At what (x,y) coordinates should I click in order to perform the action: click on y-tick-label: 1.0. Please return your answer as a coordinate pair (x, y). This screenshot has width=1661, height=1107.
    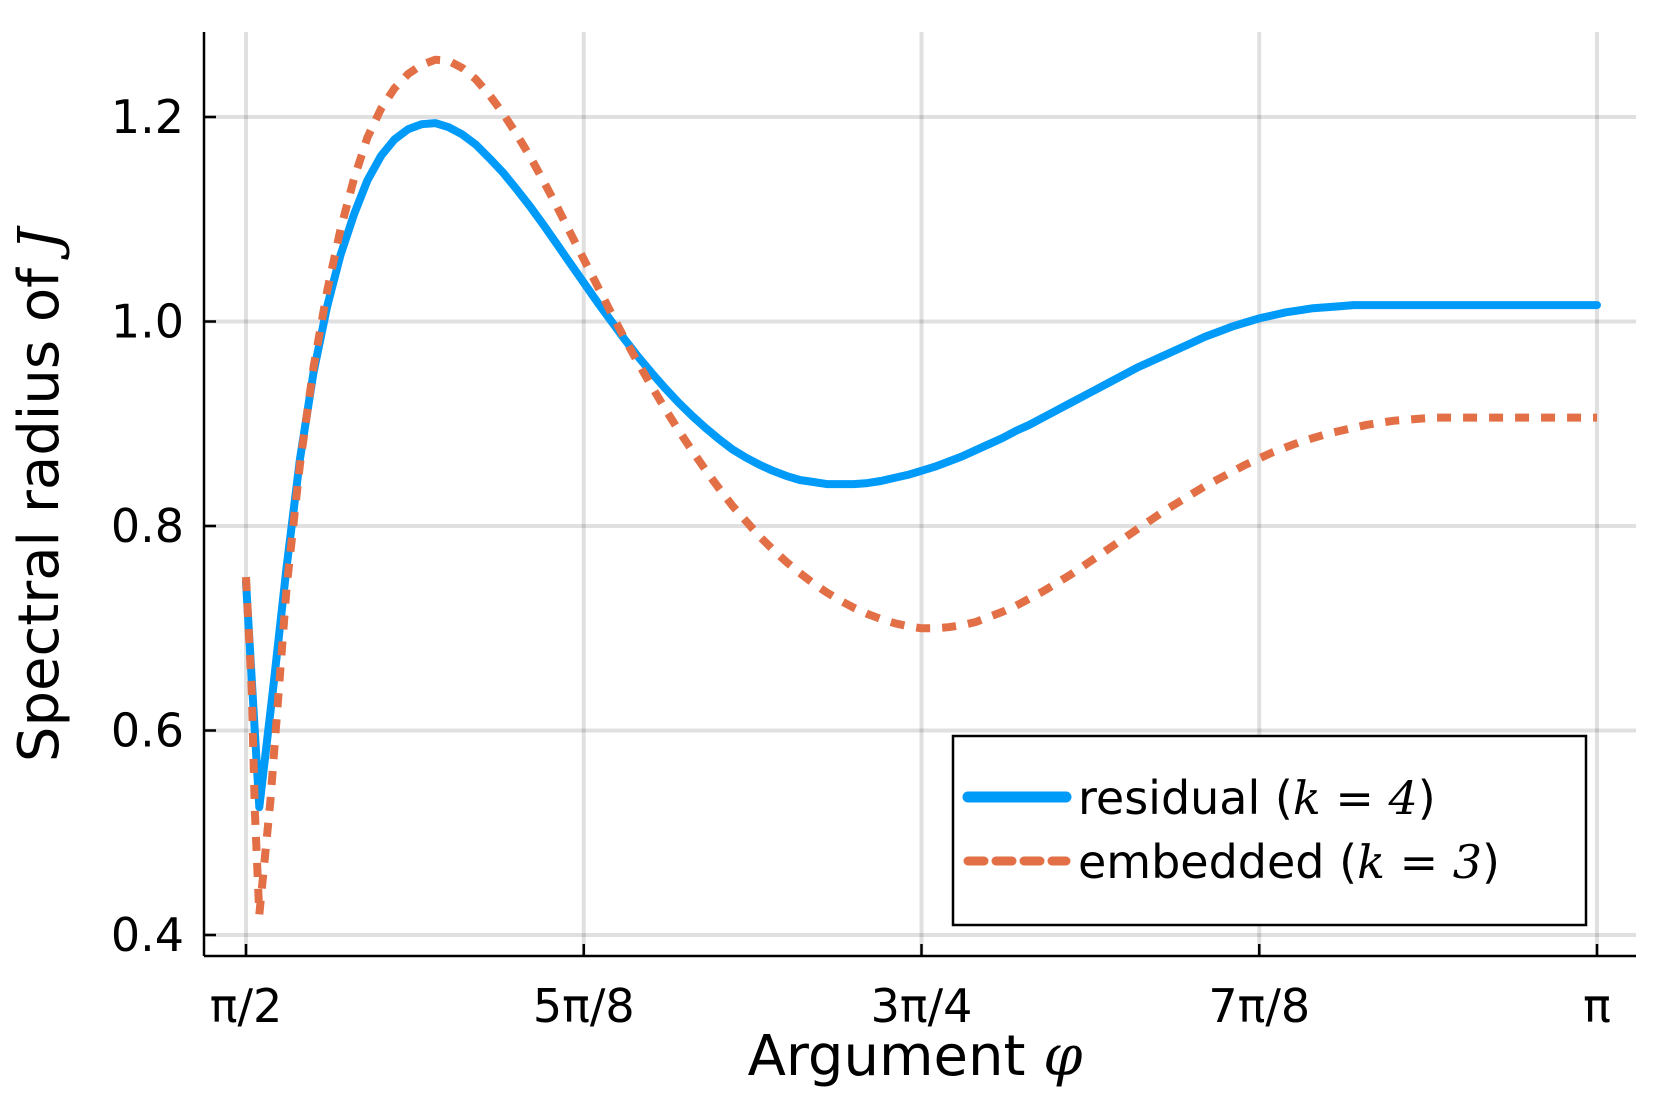
    Looking at the image, I should click on (147, 322).